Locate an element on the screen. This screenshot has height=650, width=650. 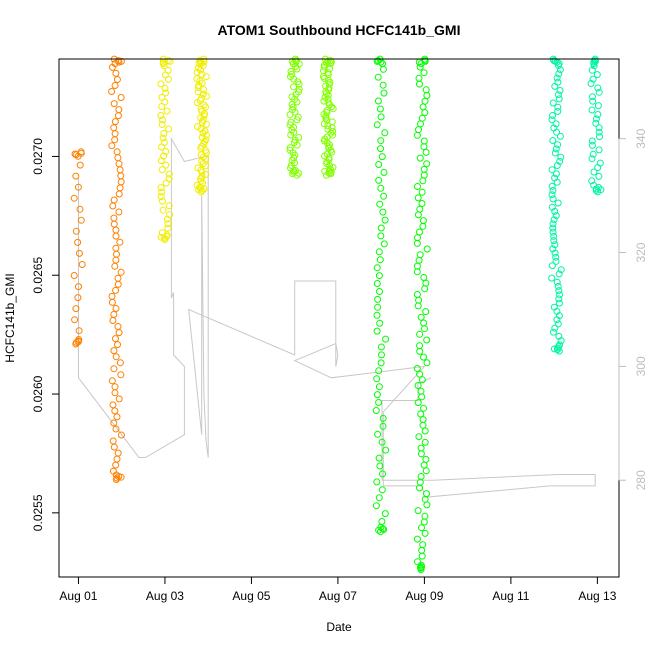
x-tick-label: Aug 13 is located at coordinates (597, 596).